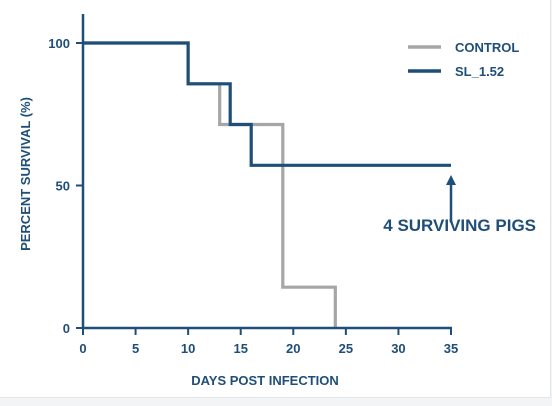  What do you see at coordinates (66, 328) in the screenshot?
I see `y-tick-label: 0` at bounding box center [66, 328].